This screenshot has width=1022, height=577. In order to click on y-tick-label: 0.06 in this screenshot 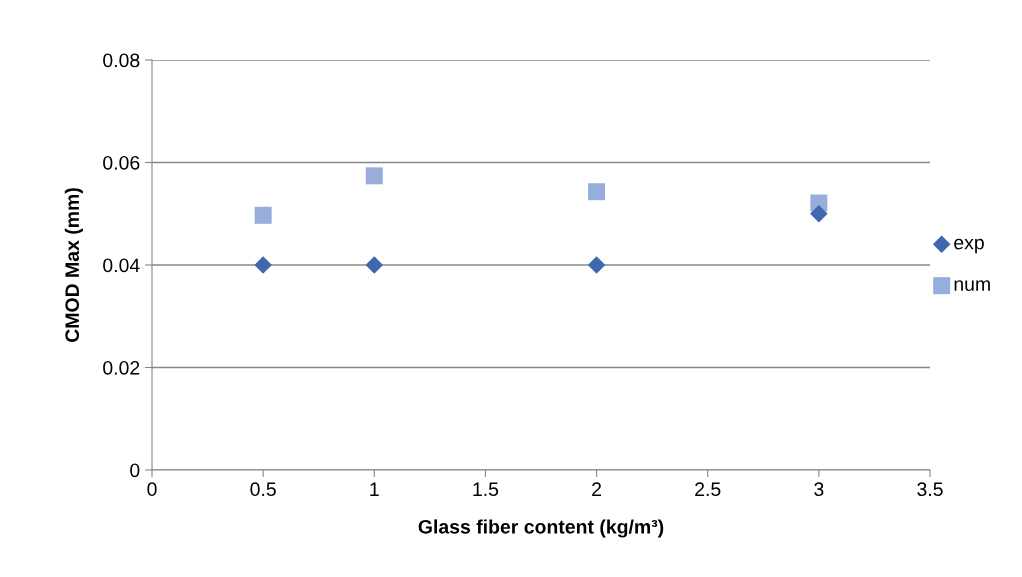, I will do `click(121, 162)`.